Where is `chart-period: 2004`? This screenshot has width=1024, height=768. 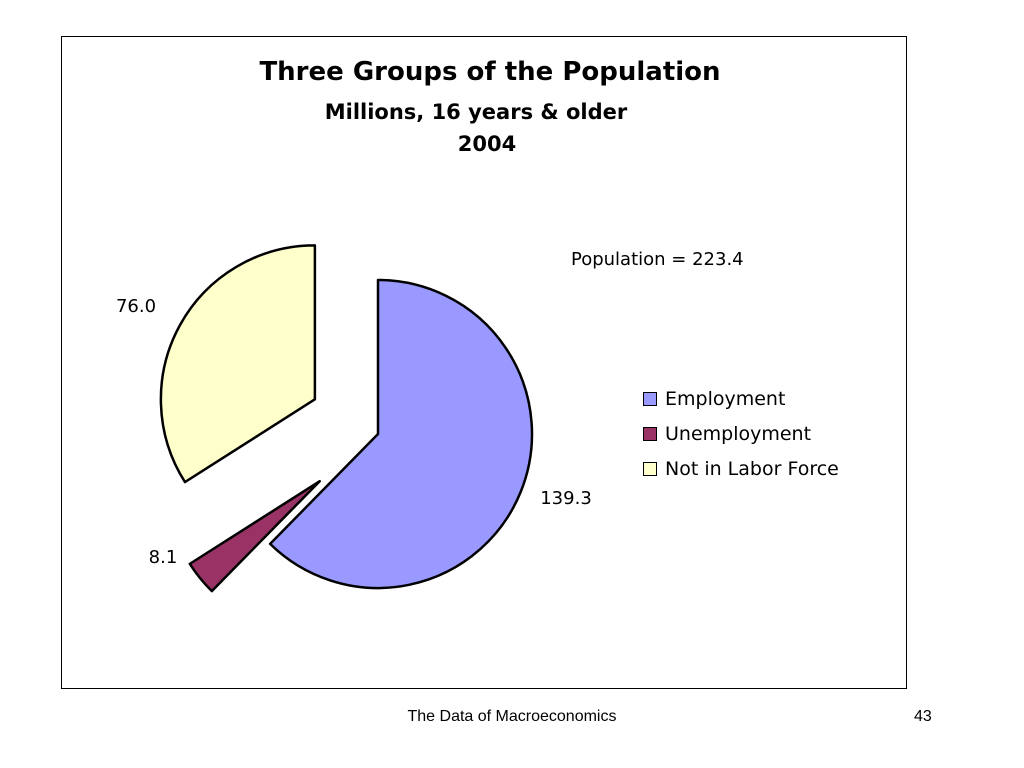
chart-period: 2004 is located at coordinates (487, 144).